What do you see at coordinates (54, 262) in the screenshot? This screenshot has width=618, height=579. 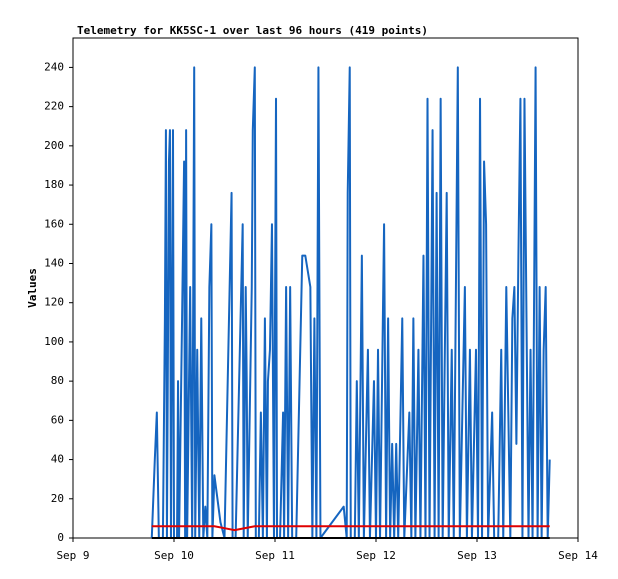 I see `y-tick-label: 140` at bounding box center [54, 262].